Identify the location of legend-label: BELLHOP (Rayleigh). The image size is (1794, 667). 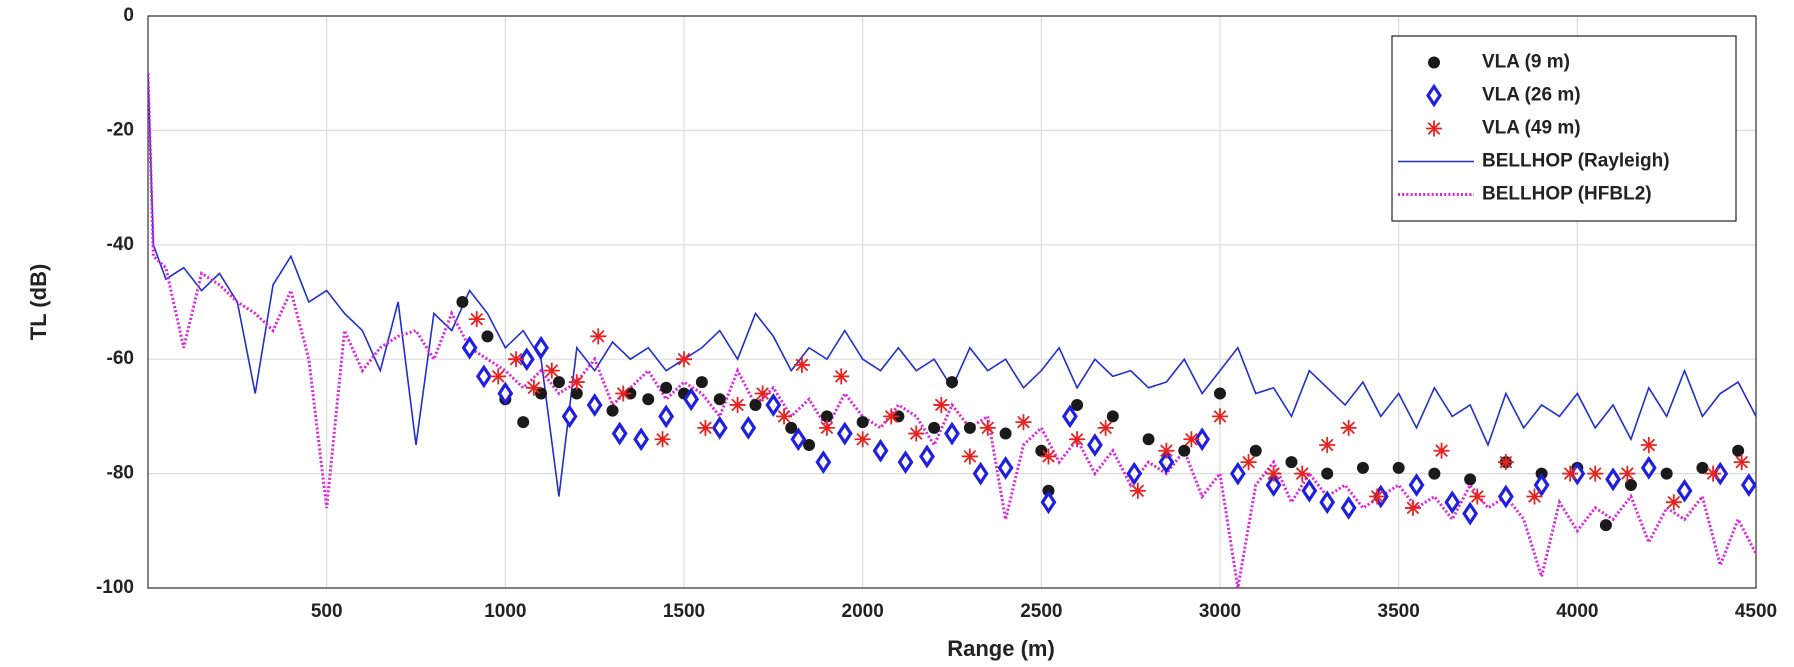
(1576, 161).